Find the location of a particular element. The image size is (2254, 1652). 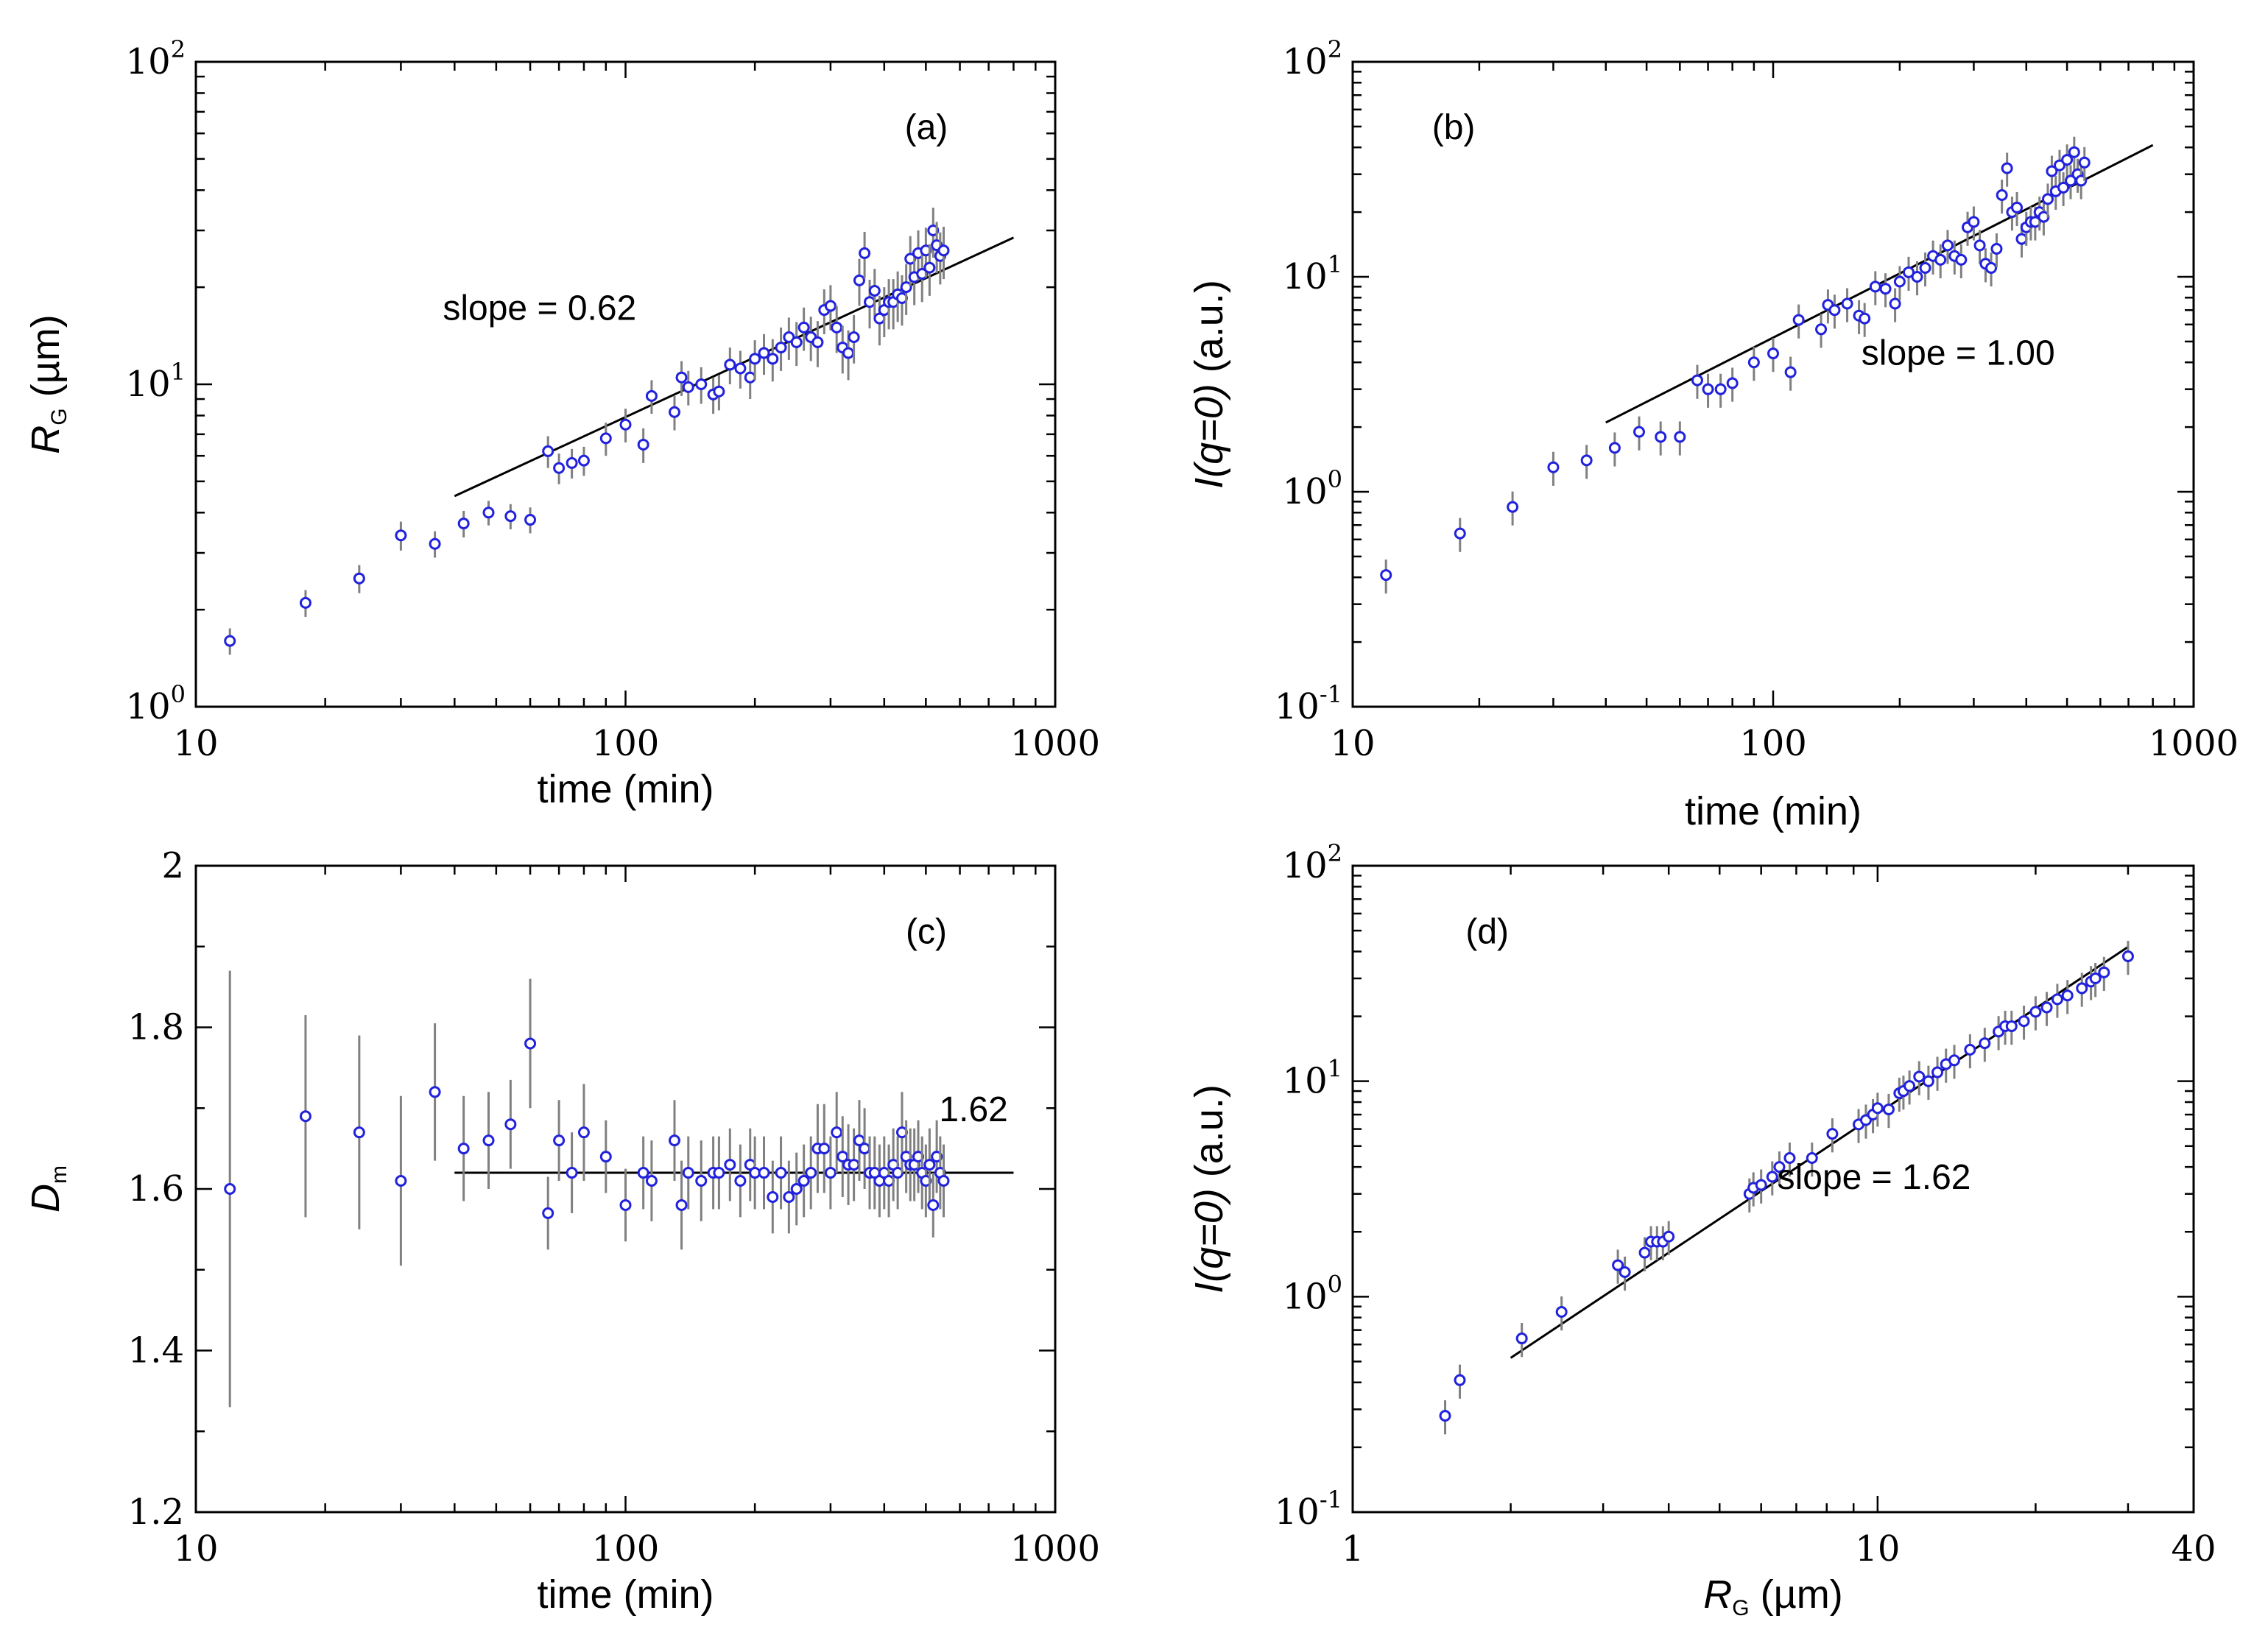

x-tick-label: 100 is located at coordinates (626, 1549).